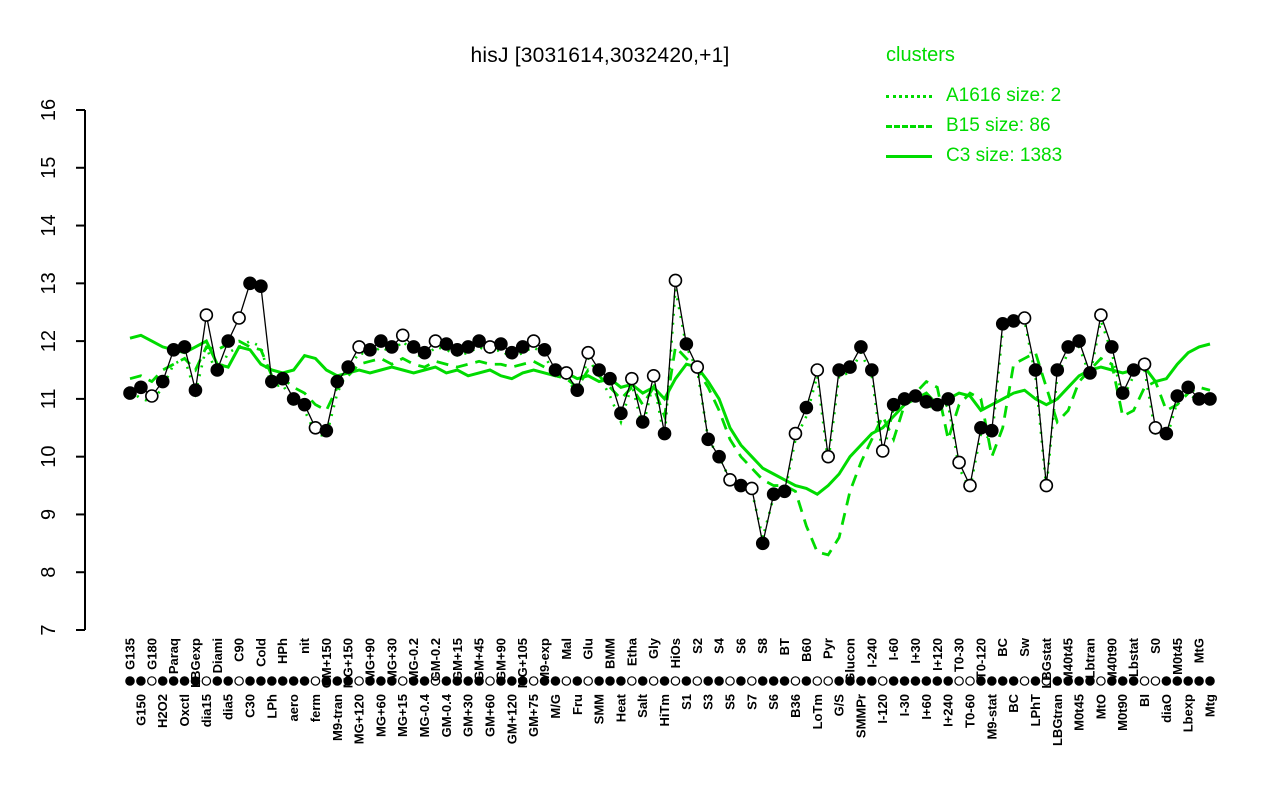  I want to click on x-category-label: M9-tran, so click(337, 717).